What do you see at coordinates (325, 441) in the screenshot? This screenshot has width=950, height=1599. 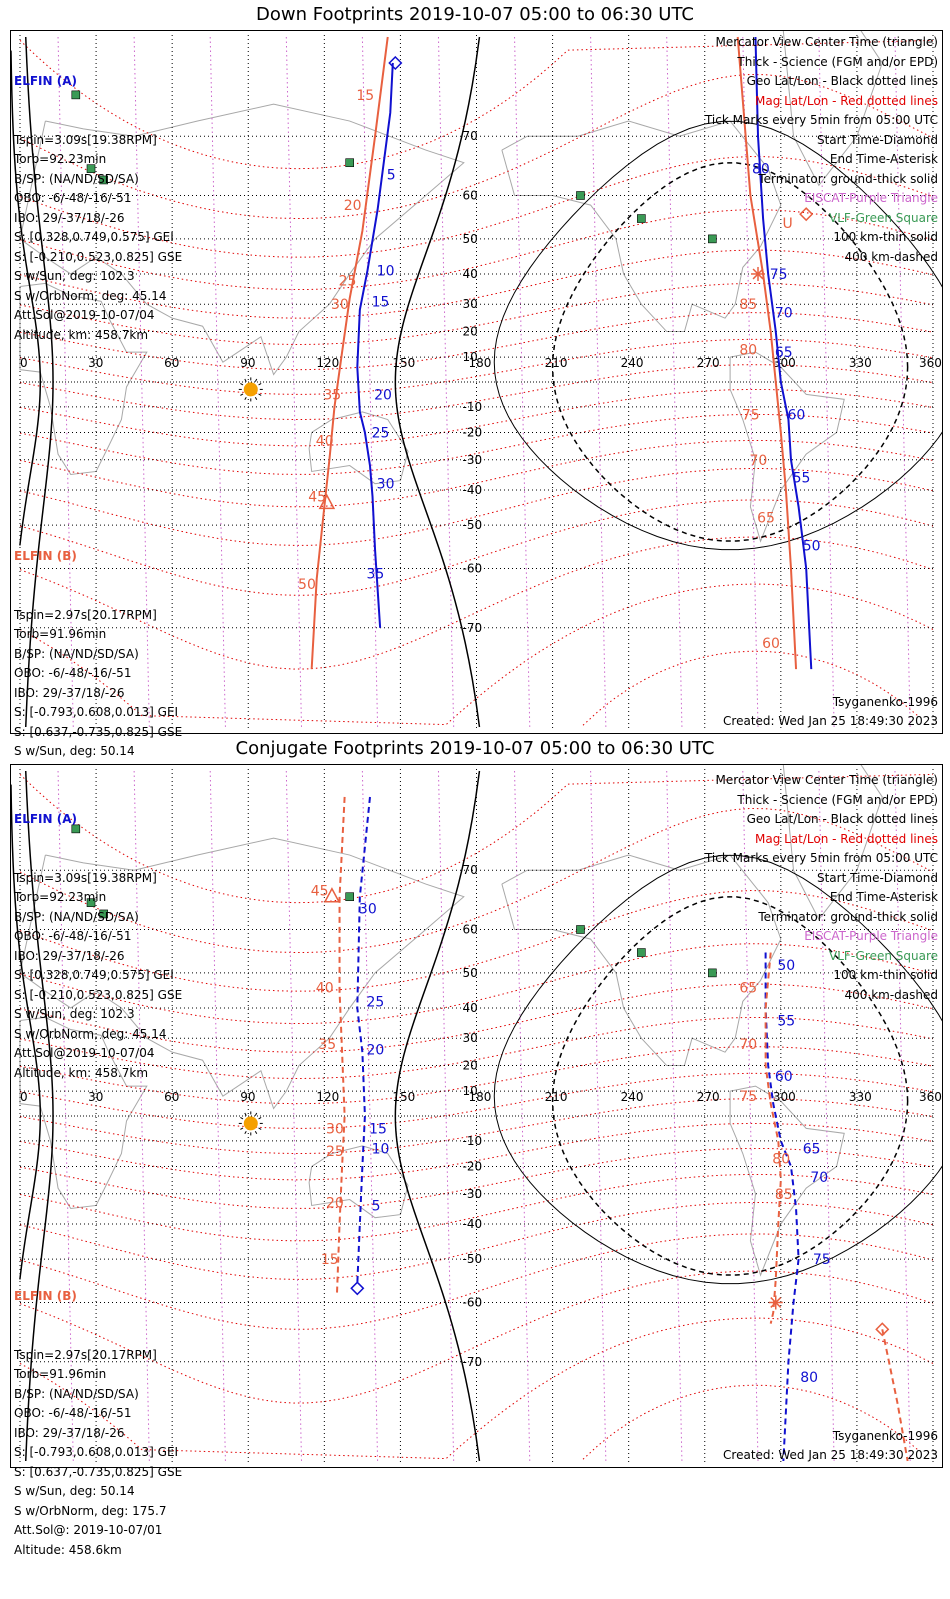 I see `track-tick-label: 40` at bounding box center [325, 441].